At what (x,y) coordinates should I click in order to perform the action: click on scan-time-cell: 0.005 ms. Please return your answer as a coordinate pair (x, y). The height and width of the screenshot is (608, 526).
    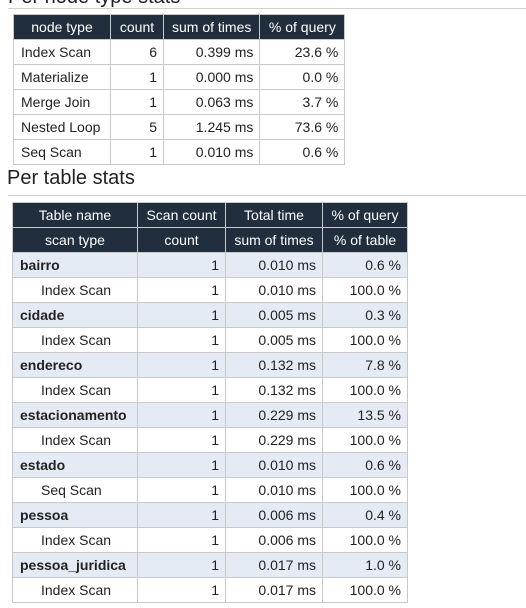
    Looking at the image, I should click on (274, 340).